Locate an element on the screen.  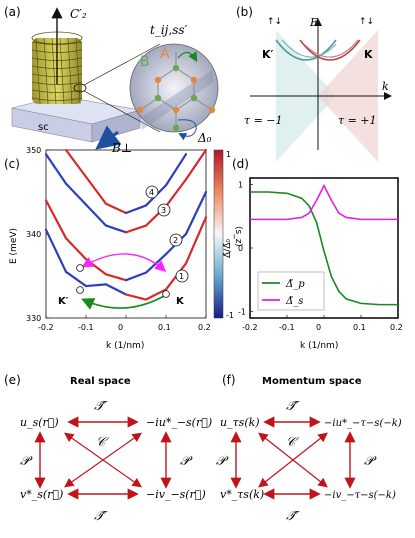
green-transition-arrow is located at coordinates (123, 302).